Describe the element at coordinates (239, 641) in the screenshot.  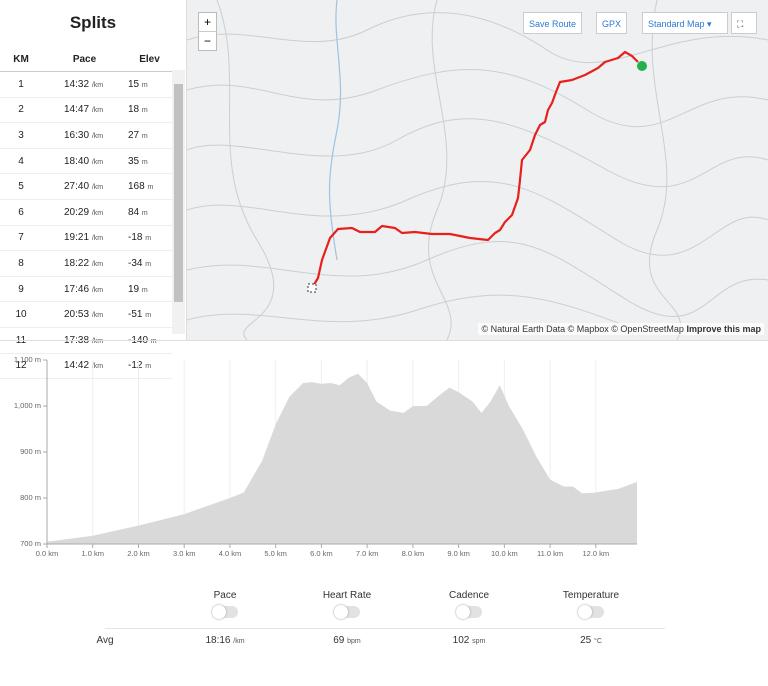
I see `avg-unit: /km` at that location.